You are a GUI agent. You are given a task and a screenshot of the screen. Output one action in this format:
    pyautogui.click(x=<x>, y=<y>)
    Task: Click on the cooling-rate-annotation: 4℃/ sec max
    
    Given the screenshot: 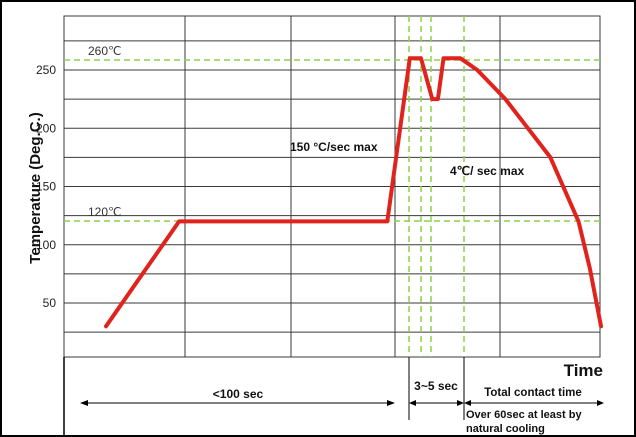 What is the action you would take?
    pyautogui.click(x=487, y=171)
    